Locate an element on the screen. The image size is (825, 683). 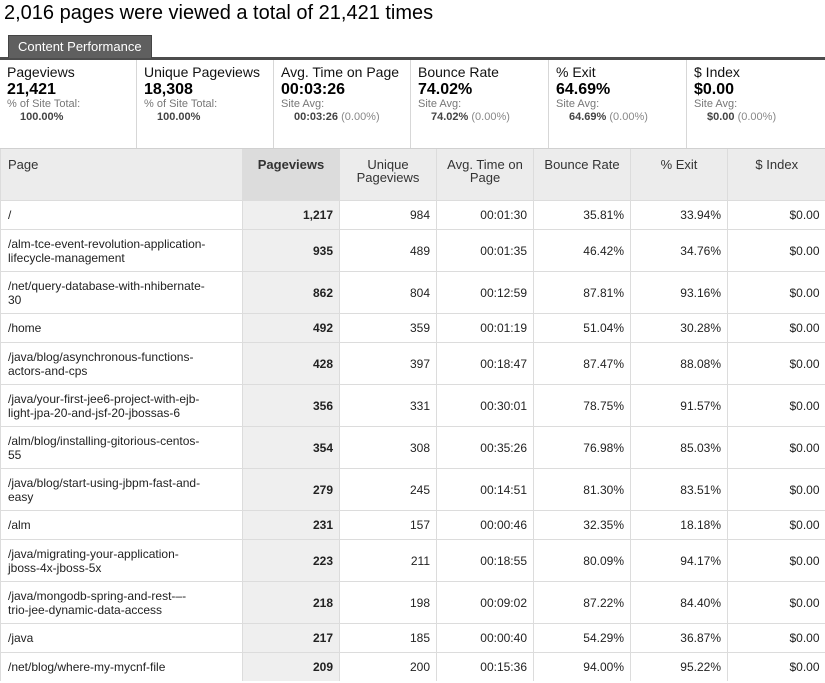
metric-index: $ Index $0.00 Site Avg: $0.00 (0.00%) is located at coordinates (756, 104).